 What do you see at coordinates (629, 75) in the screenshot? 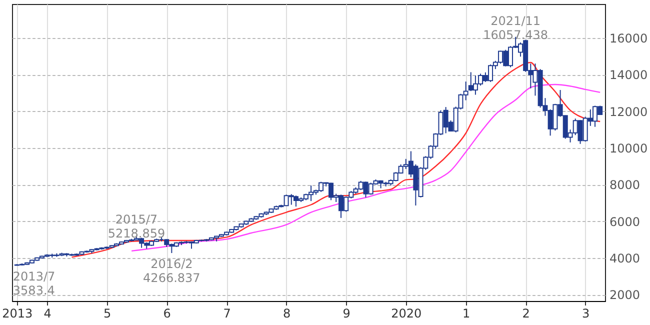
I see `y-tick-label: 14000` at bounding box center [629, 75].